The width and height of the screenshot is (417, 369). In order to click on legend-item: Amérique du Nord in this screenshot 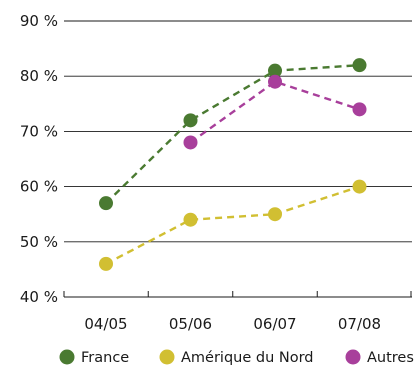, I will do `click(236, 357)`.